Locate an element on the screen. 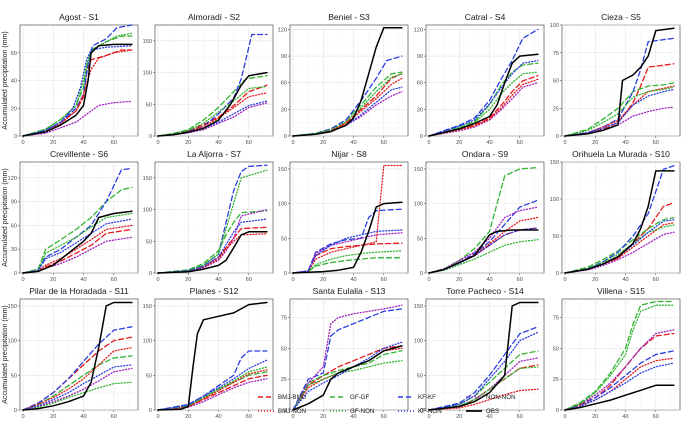 The width and height of the screenshot is (685, 423). legend-item-kf-non: KF-NON is located at coordinates (420, 411).